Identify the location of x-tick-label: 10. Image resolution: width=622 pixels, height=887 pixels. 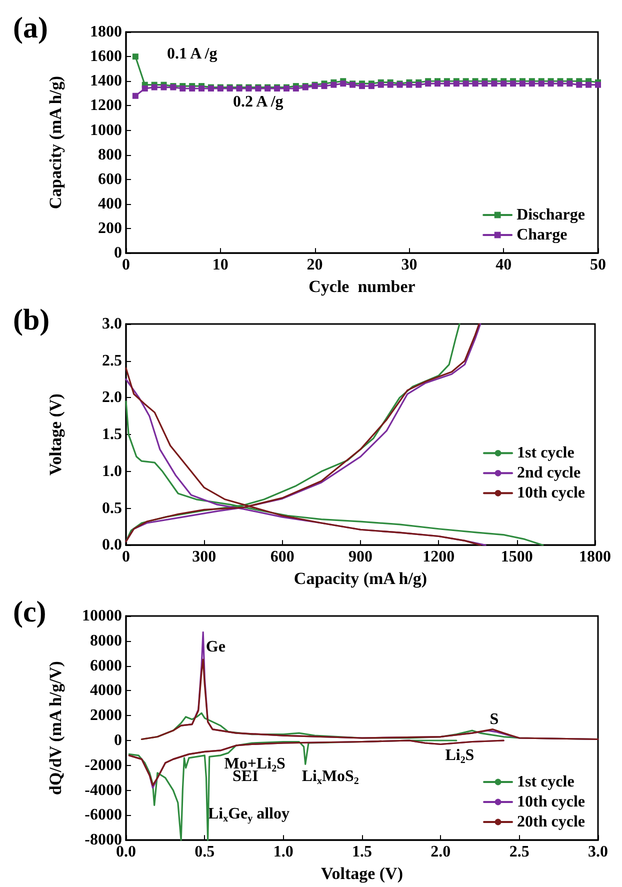
(220, 265).